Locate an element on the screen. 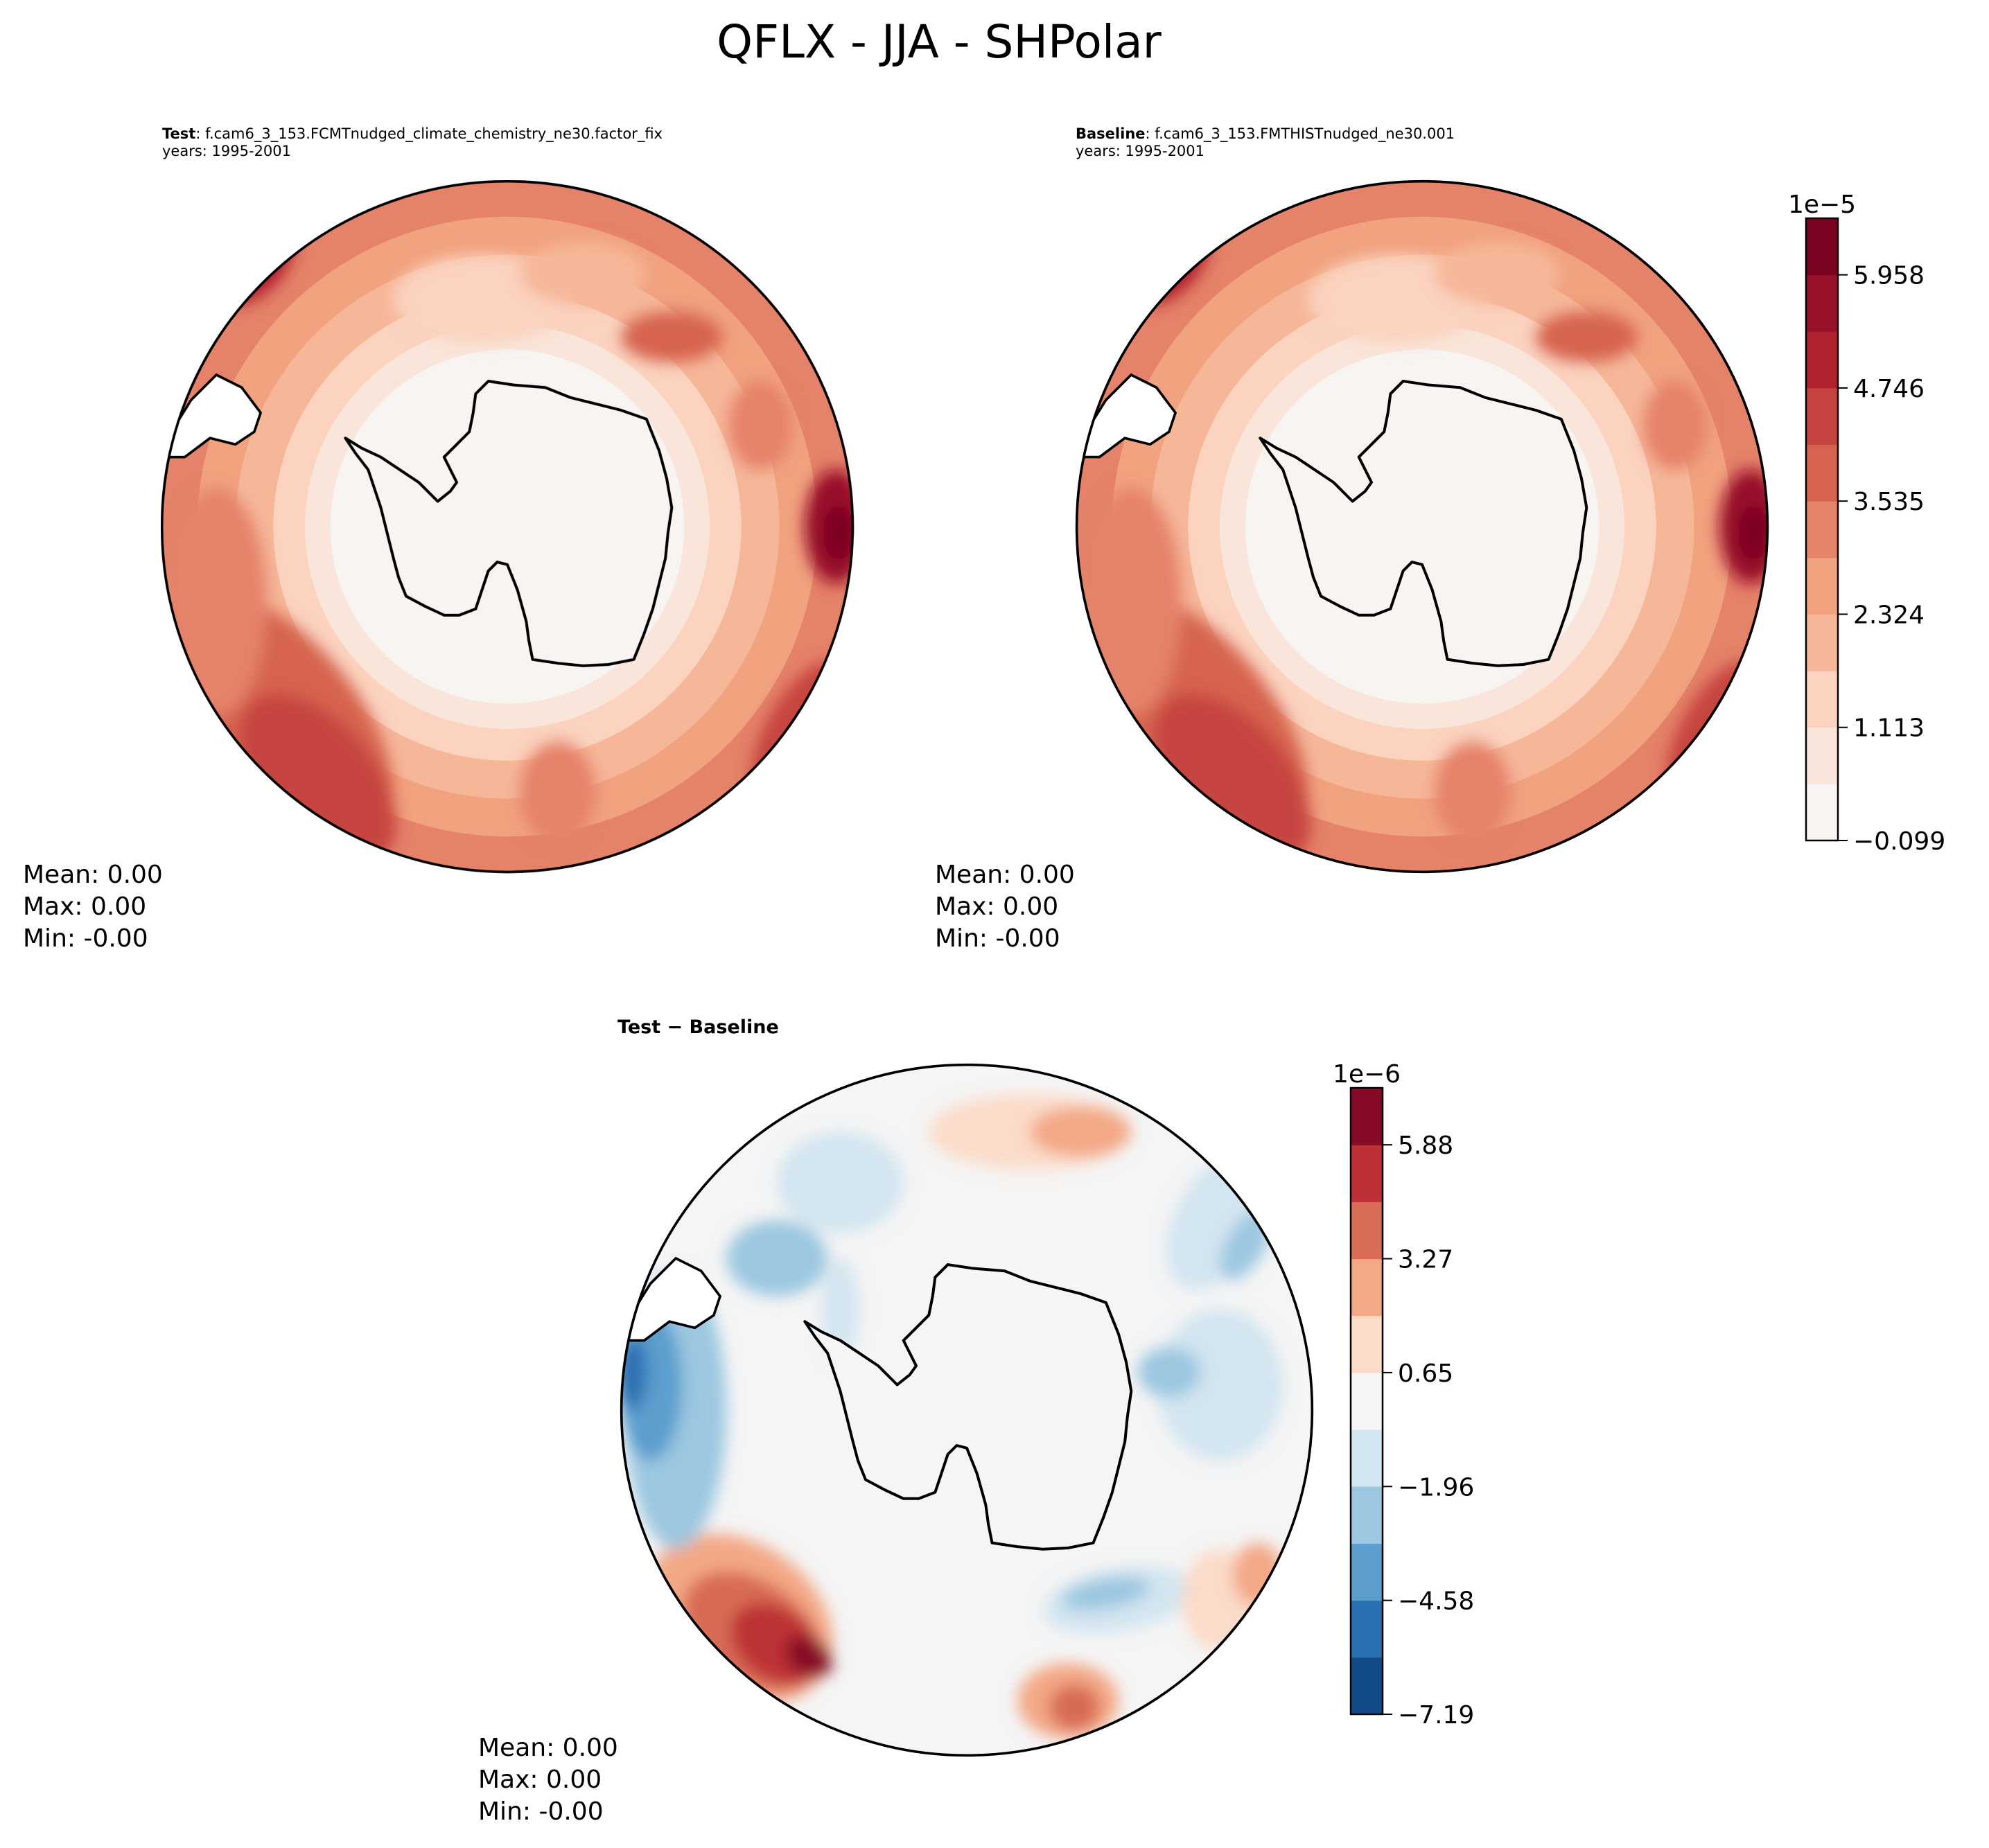 The height and width of the screenshot is (1848, 1989). panel-baseline-case: : f.cam6_3_153.FMTHISTnudged_ne30.001 is located at coordinates (1300, 133).